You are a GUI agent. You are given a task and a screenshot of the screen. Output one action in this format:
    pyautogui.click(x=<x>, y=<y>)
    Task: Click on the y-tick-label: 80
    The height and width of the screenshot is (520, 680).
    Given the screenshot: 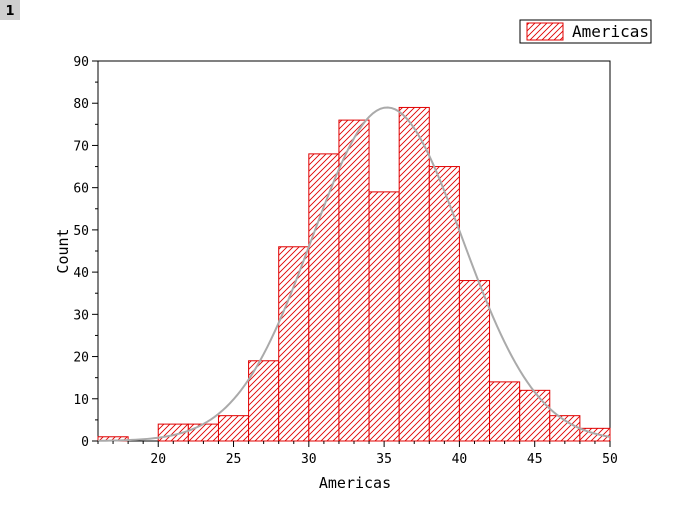 What is the action you would take?
    pyautogui.click(x=81, y=104)
    